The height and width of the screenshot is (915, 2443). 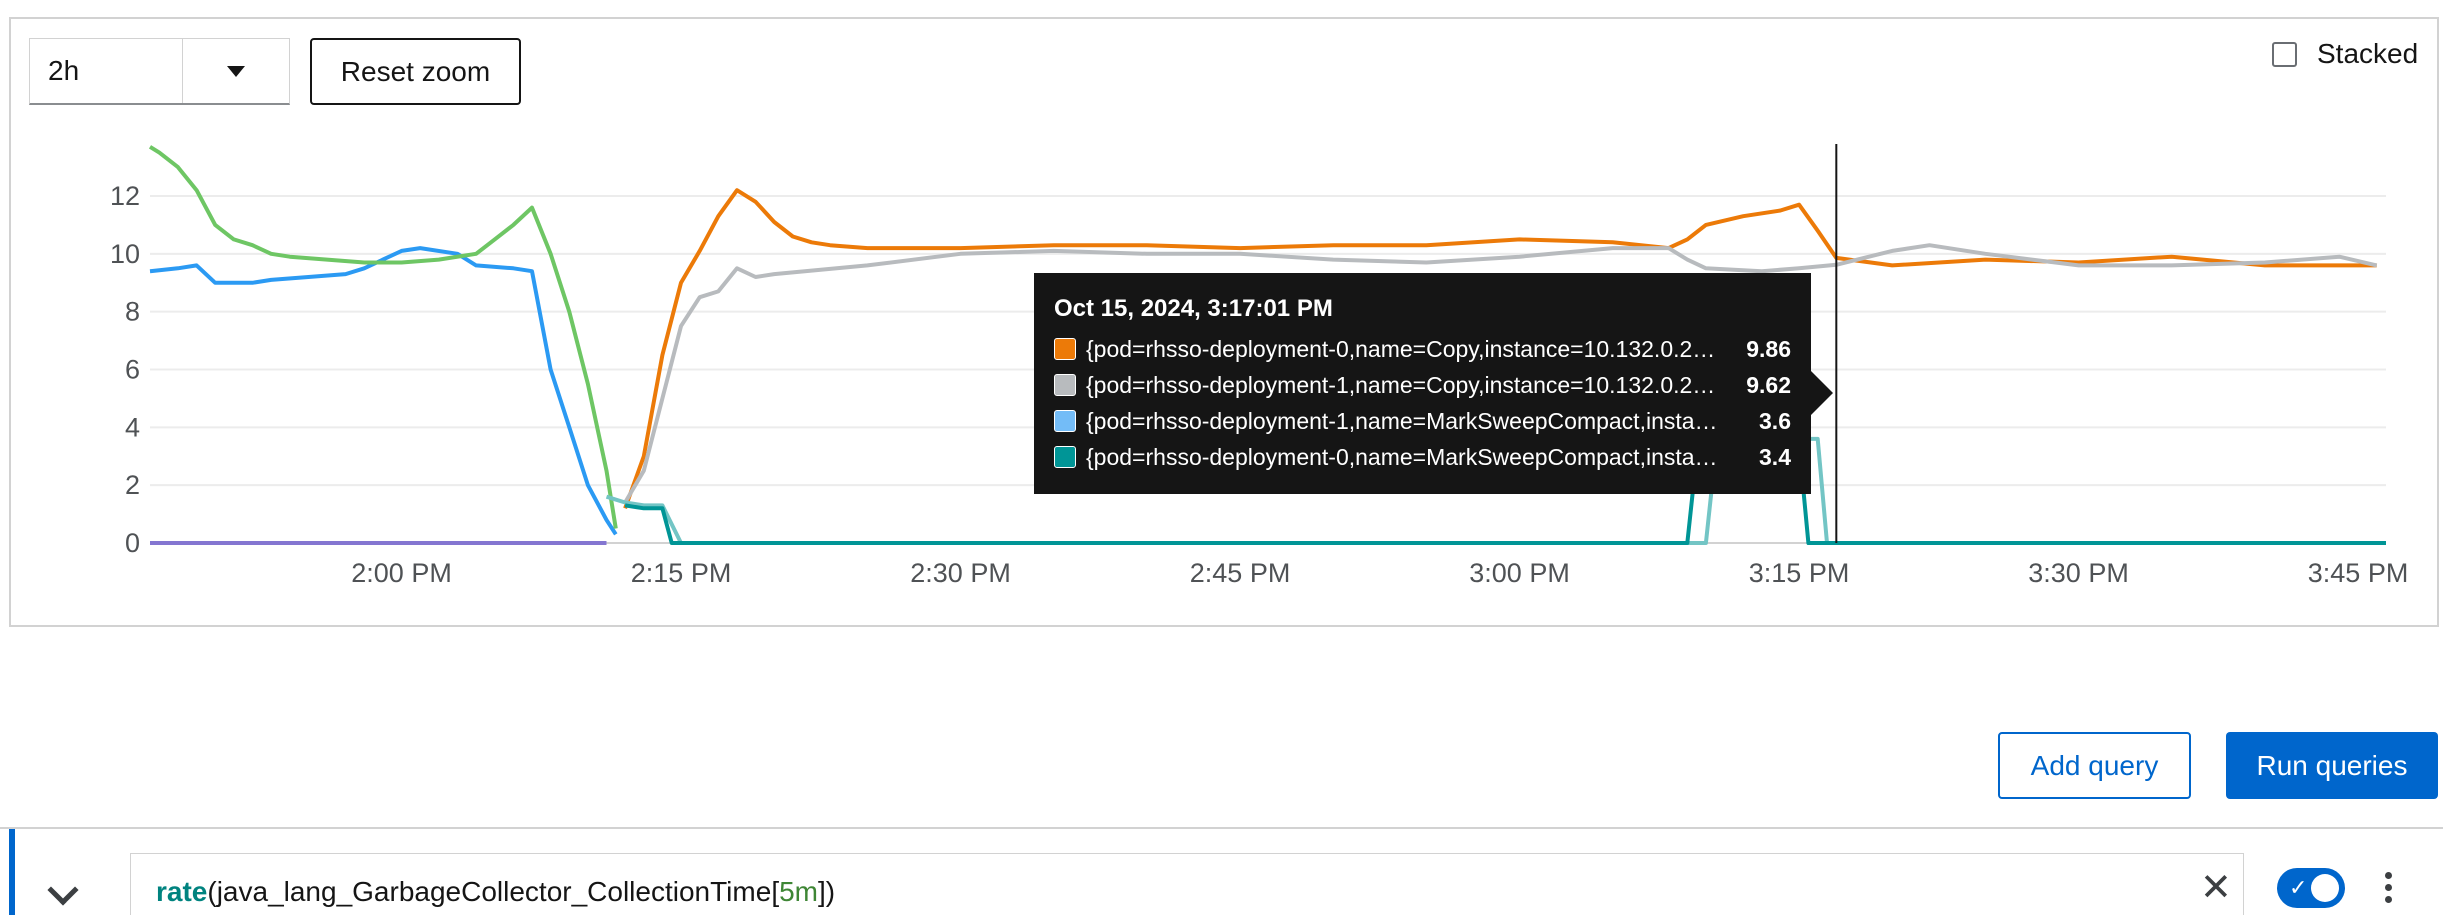 What do you see at coordinates (827, 891) in the screenshot?
I see `query-bracket-close: ])` at bounding box center [827, 891].